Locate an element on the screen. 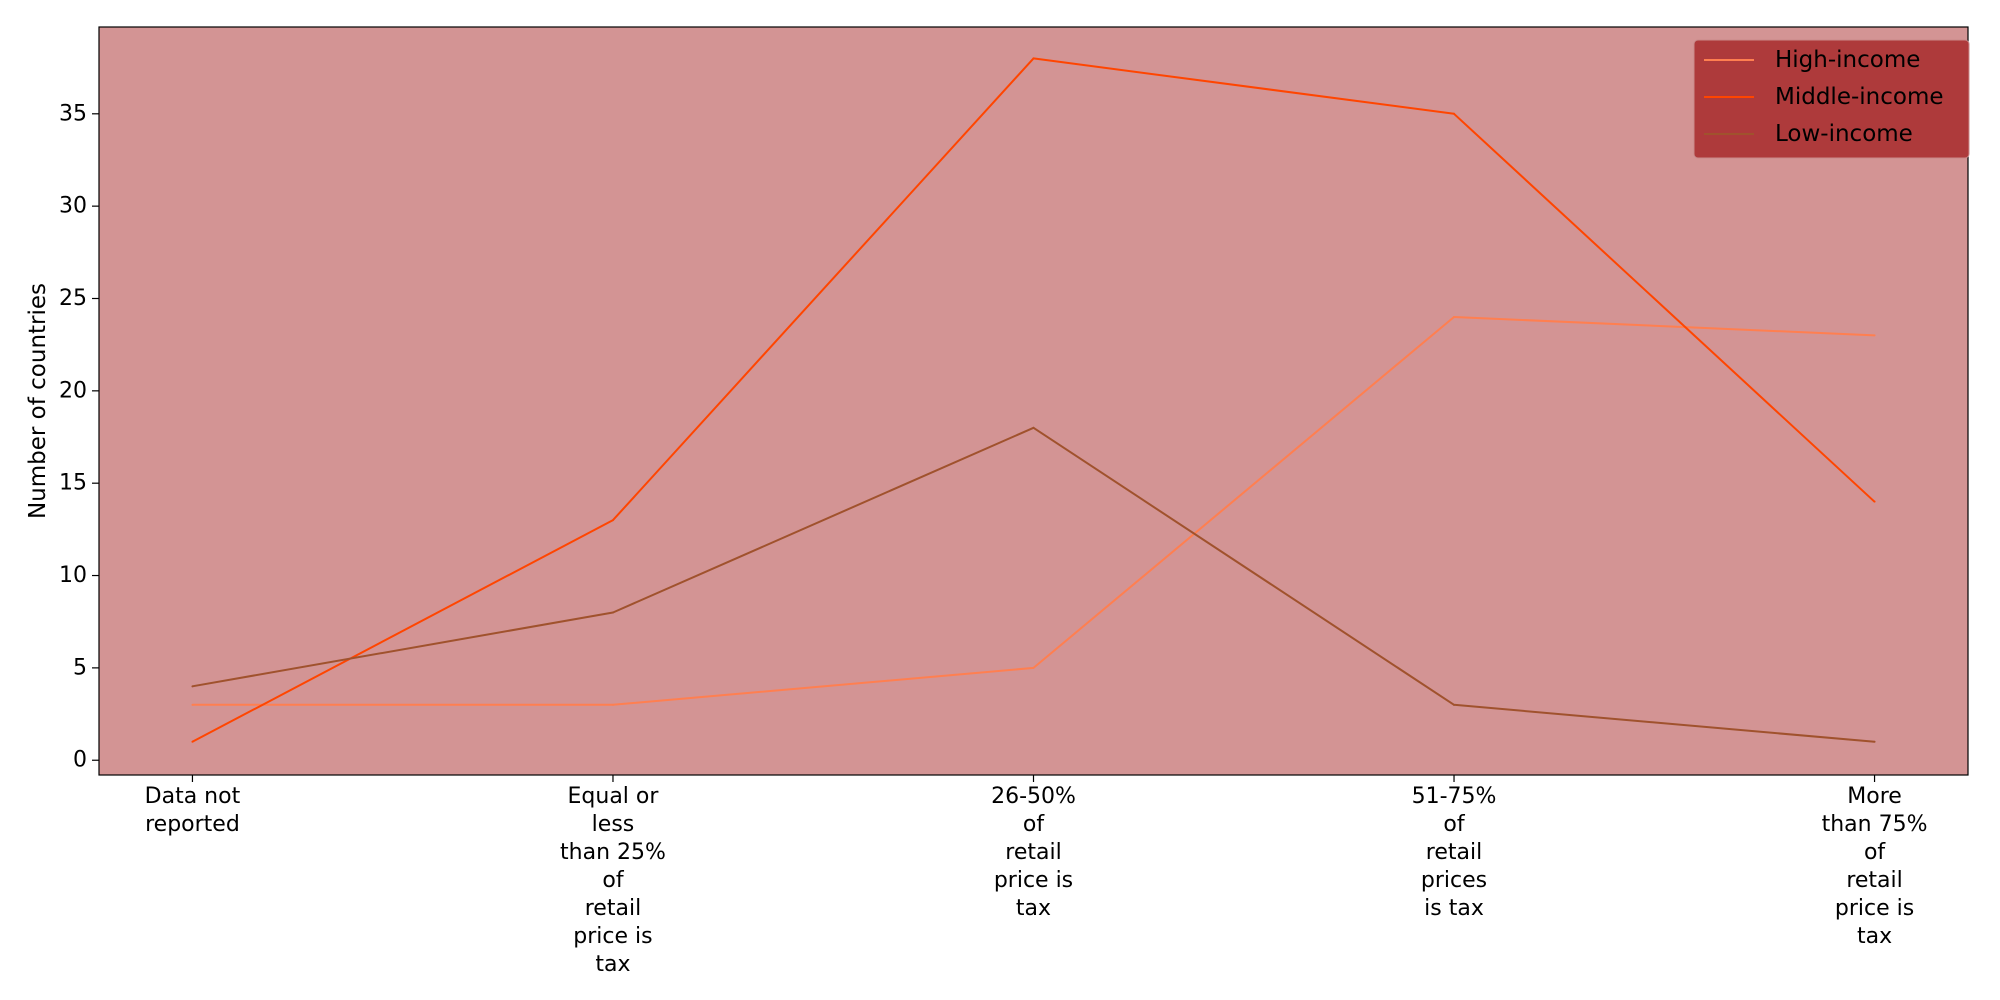  legend-label: Middle-income is located at coordinates (1859, 97).